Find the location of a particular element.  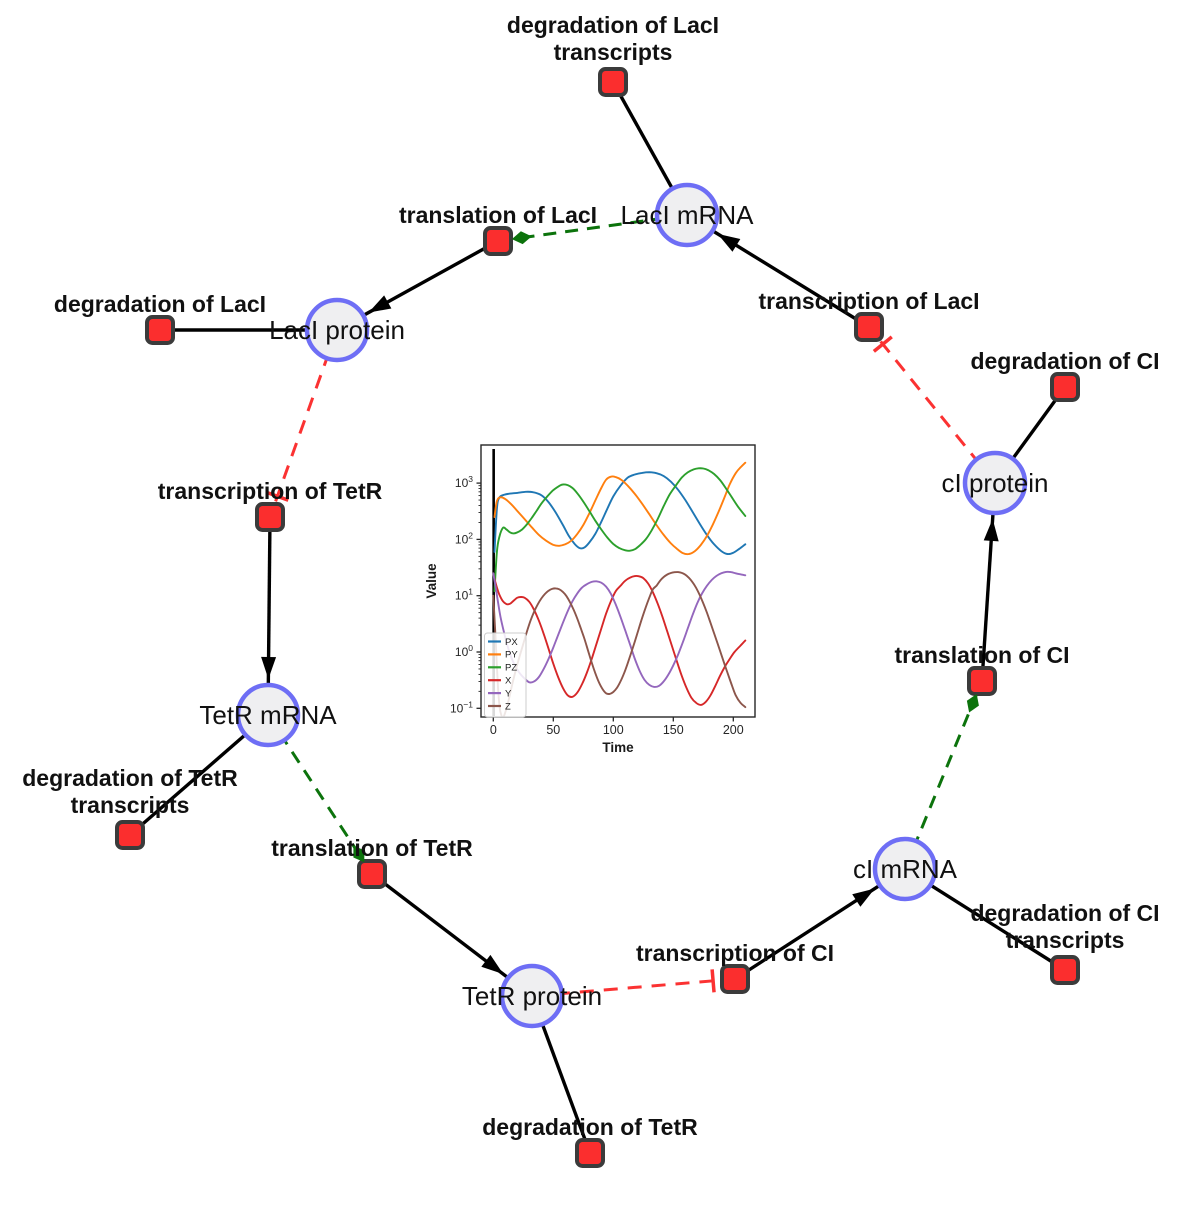

species-node-tetr-mrna is located at coordinates (268, 715).